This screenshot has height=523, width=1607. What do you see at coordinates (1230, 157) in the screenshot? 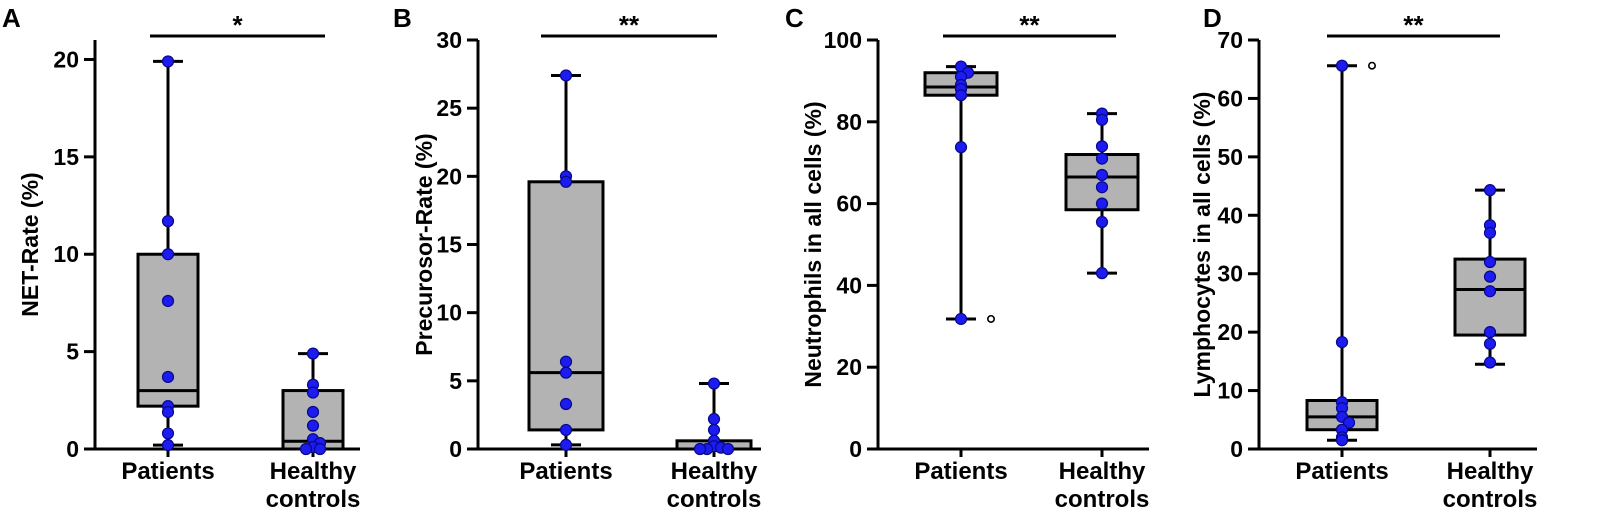
I see `panel-d-y-tick-label: 50` at bounding box center [1230, 157].